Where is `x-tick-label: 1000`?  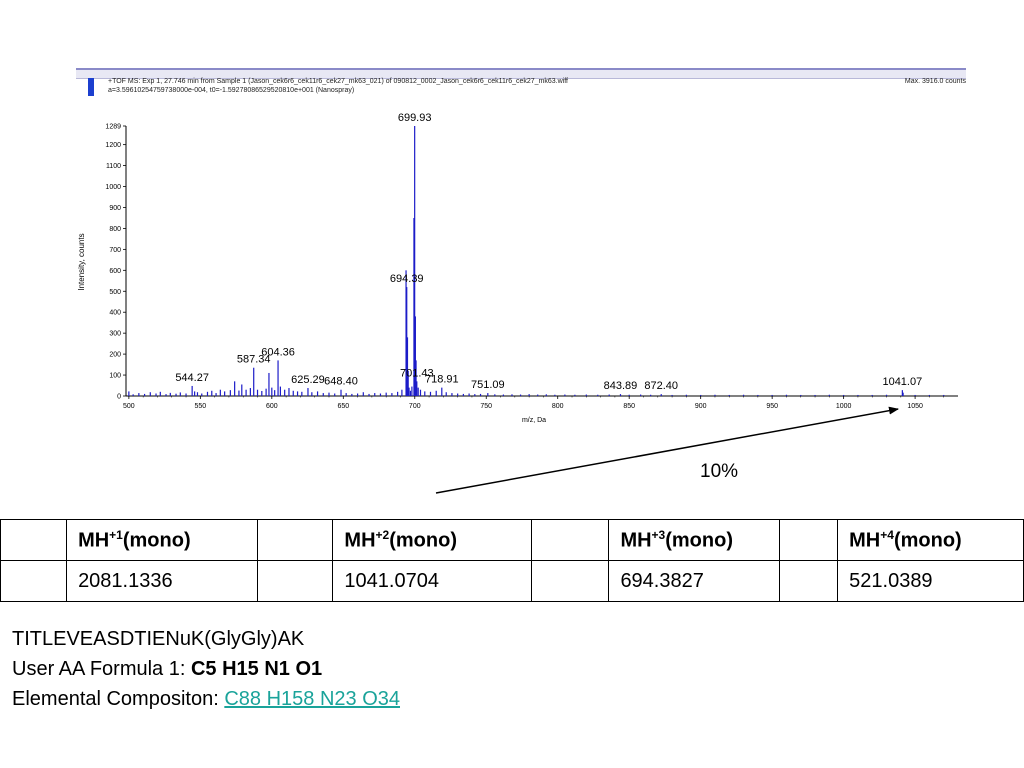 x-tick-label: 1000 is located at coordinates (844, 406).